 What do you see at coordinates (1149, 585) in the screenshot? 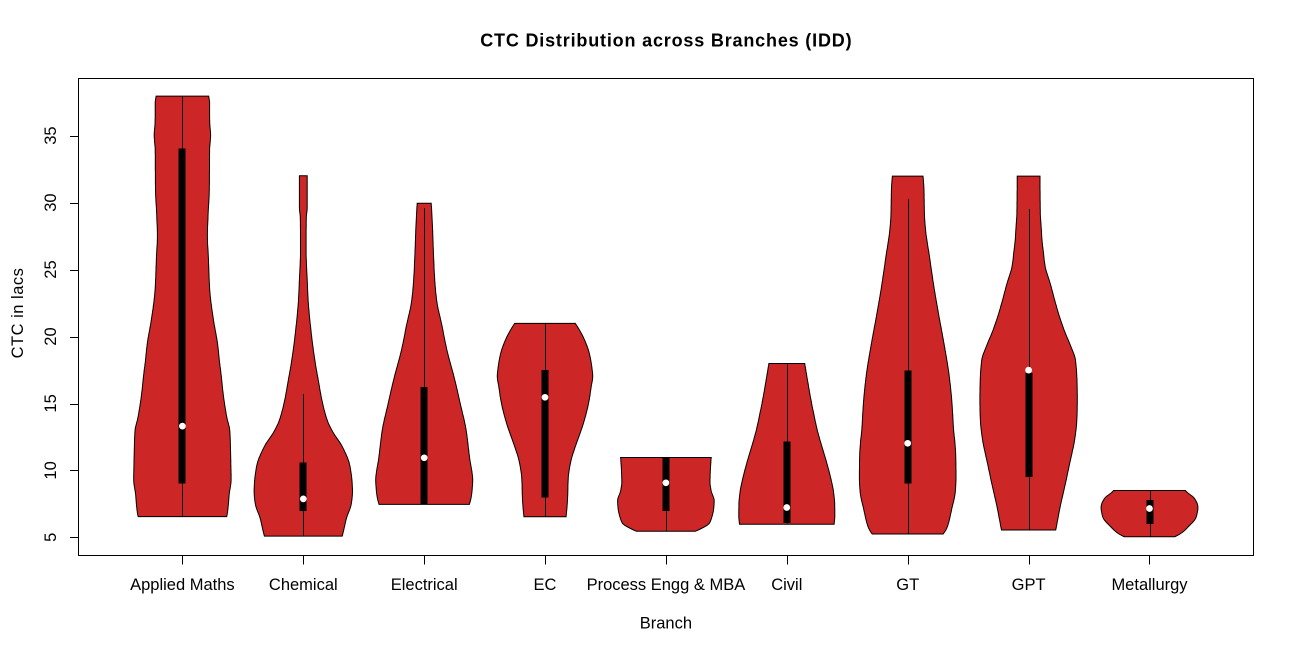
I see `svg-text: Metallurgy` at bounding box center [1149, 585].